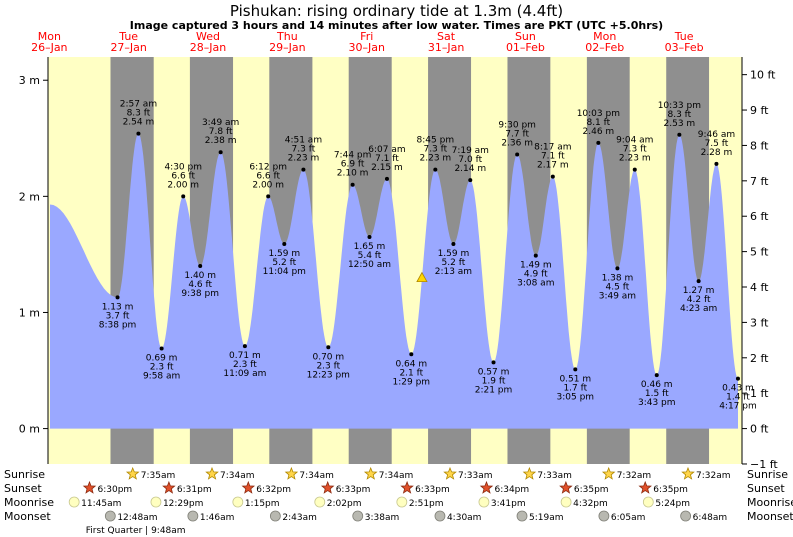 The image size is (793, 537). What do you see at coordinates (552, 148) in the screenshot?
I see `high-tide-time-label: 8:17 am` at bounding box center [552, 148].